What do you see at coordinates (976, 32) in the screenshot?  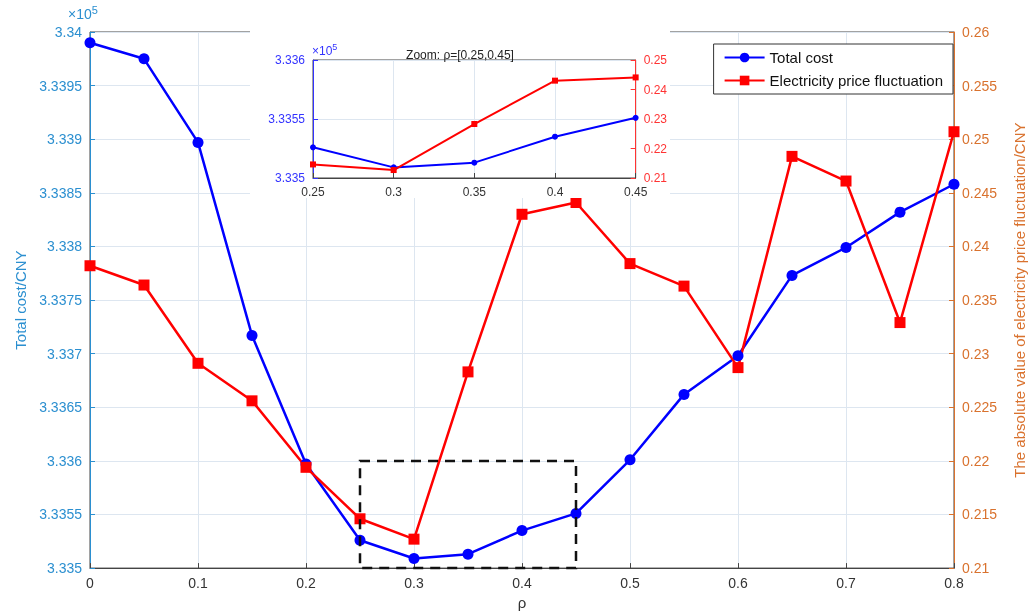 I see `y2-tick-label: 0.26` at bounding box center [976, 32].